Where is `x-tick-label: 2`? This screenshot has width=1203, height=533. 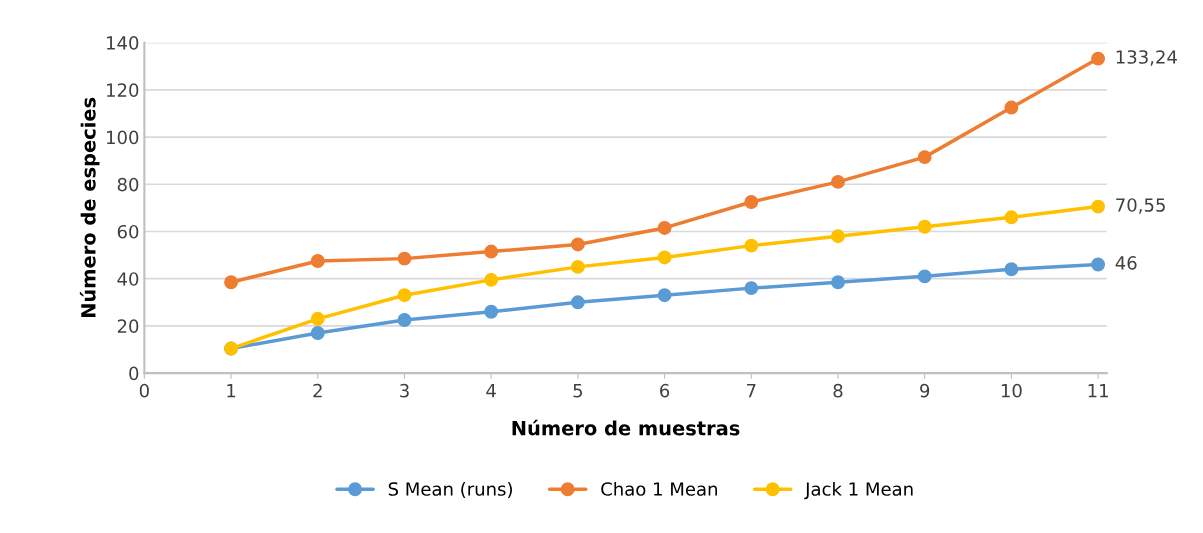 x-tick-label: 2 is located at coordinates (317, 390).